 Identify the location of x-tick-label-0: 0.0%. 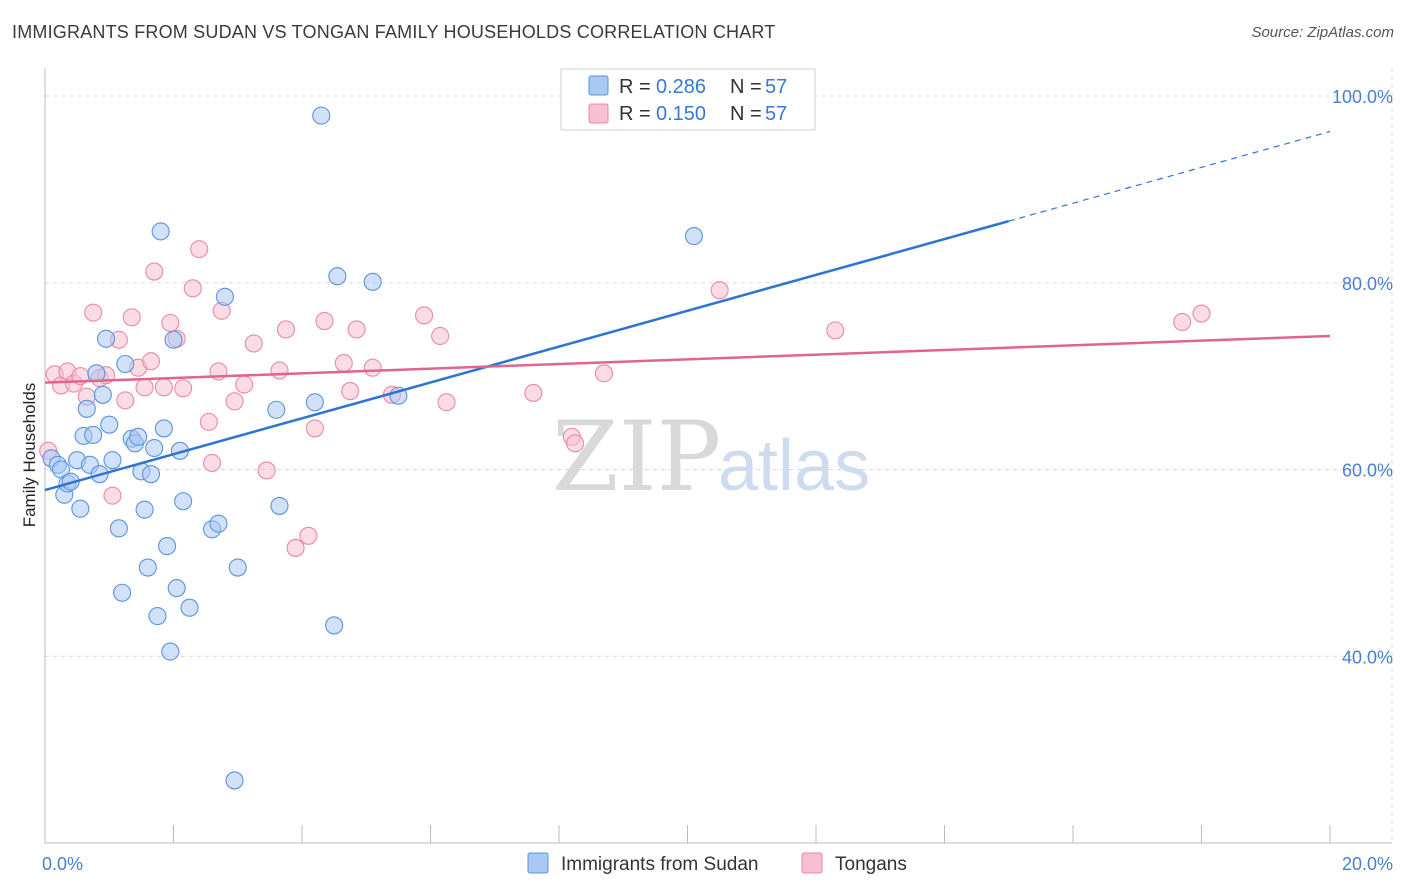
(62, 864).